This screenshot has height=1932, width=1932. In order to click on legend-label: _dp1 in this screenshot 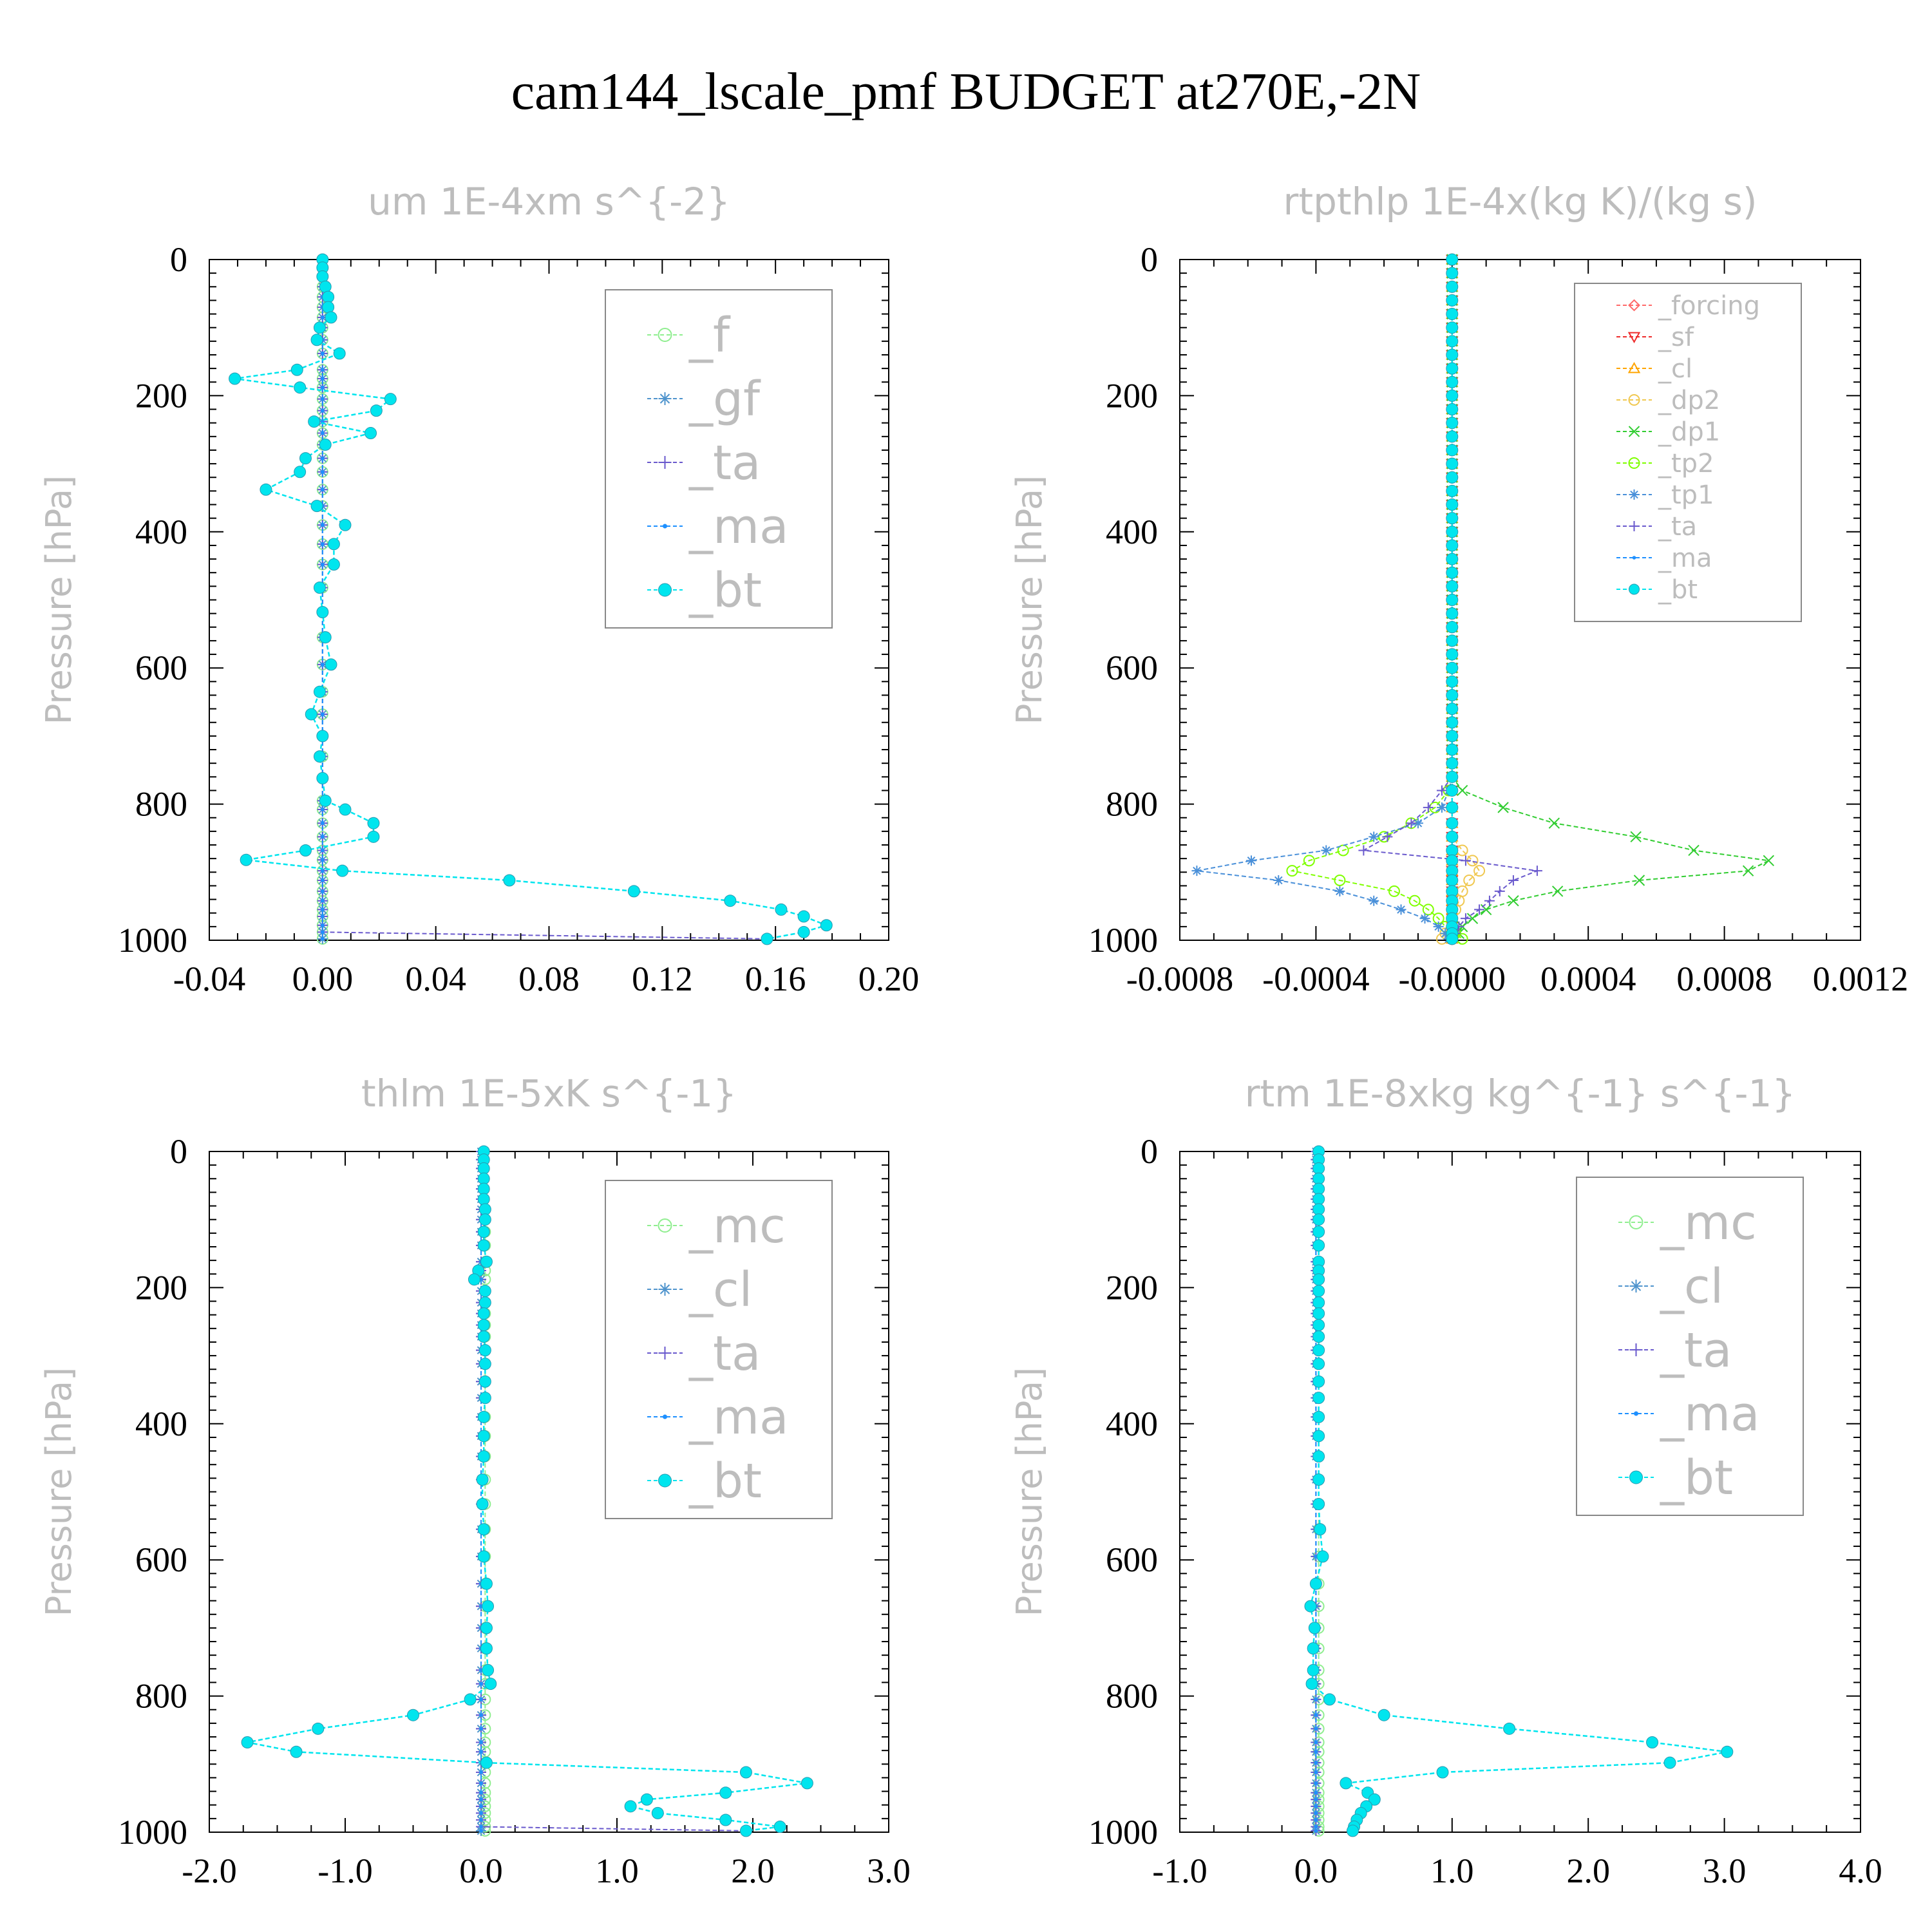, I will do `click(1689, 432)`.